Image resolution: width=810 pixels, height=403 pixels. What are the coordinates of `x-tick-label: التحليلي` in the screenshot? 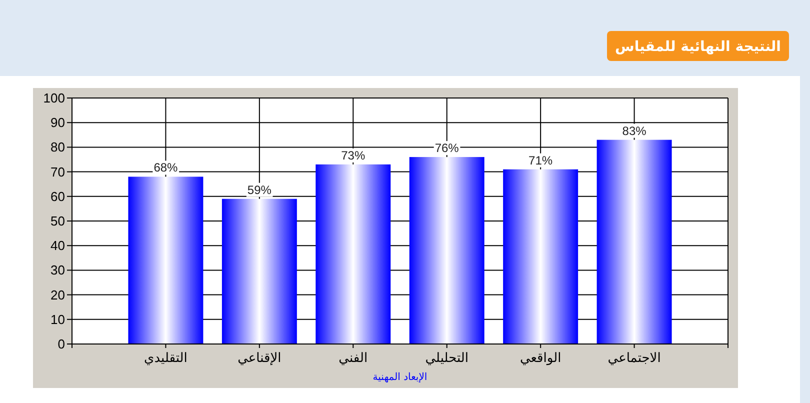 It's located at (446, 358).